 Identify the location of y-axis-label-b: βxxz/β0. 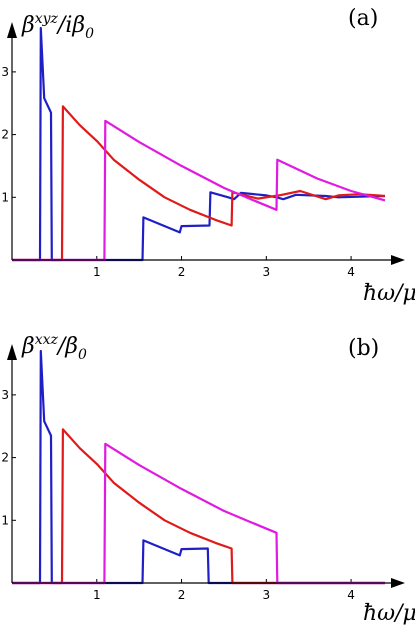
(54, 347).